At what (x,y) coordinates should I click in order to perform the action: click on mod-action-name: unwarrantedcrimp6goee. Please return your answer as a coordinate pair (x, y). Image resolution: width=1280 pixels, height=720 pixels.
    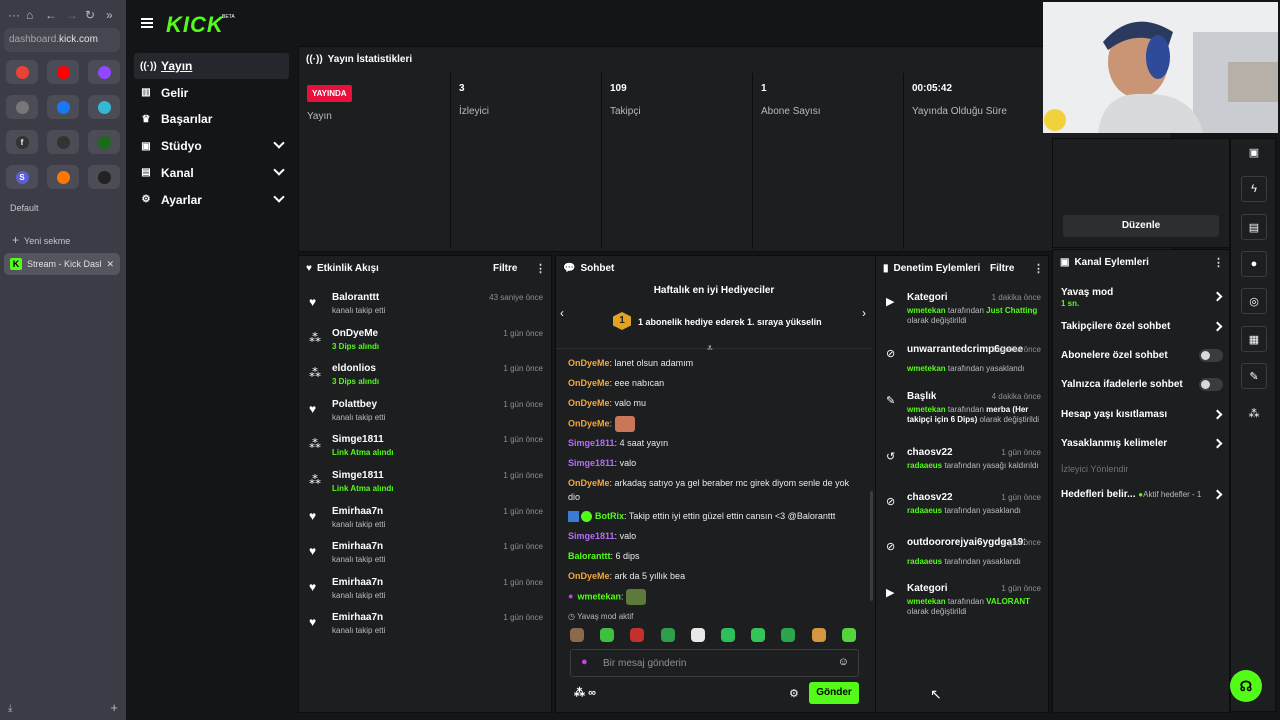
    Looking at the image, I should click on (965, 349).